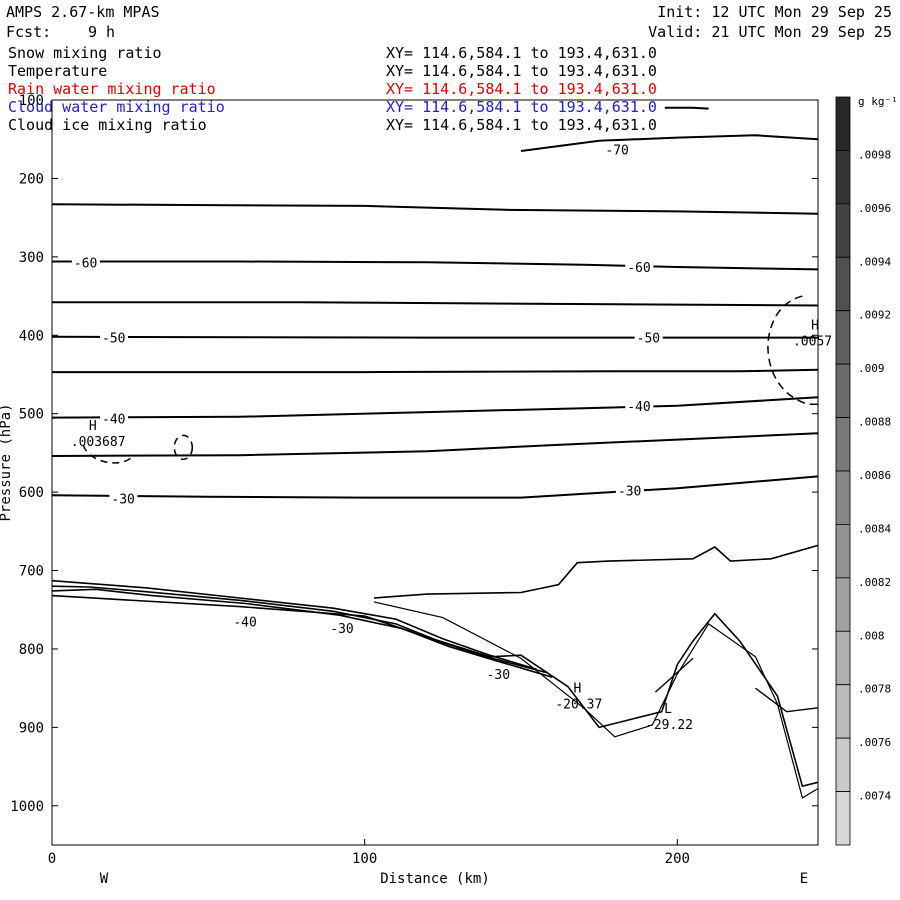  Describe the element at coordinates (31, 728) in the screenshot. I see `y-tick-label: 900` at that location.